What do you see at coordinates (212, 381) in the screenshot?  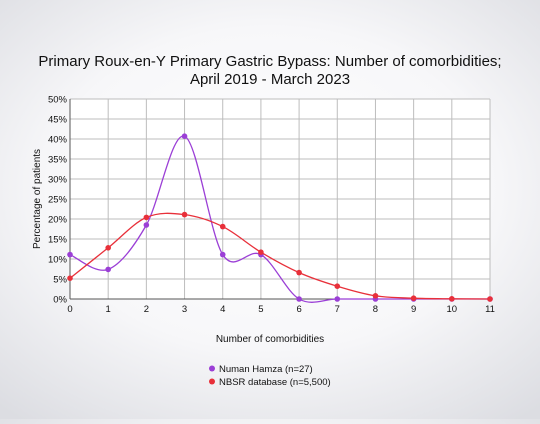 I see `legend-marker-nbsr-database` at bounding box center [212, 381].